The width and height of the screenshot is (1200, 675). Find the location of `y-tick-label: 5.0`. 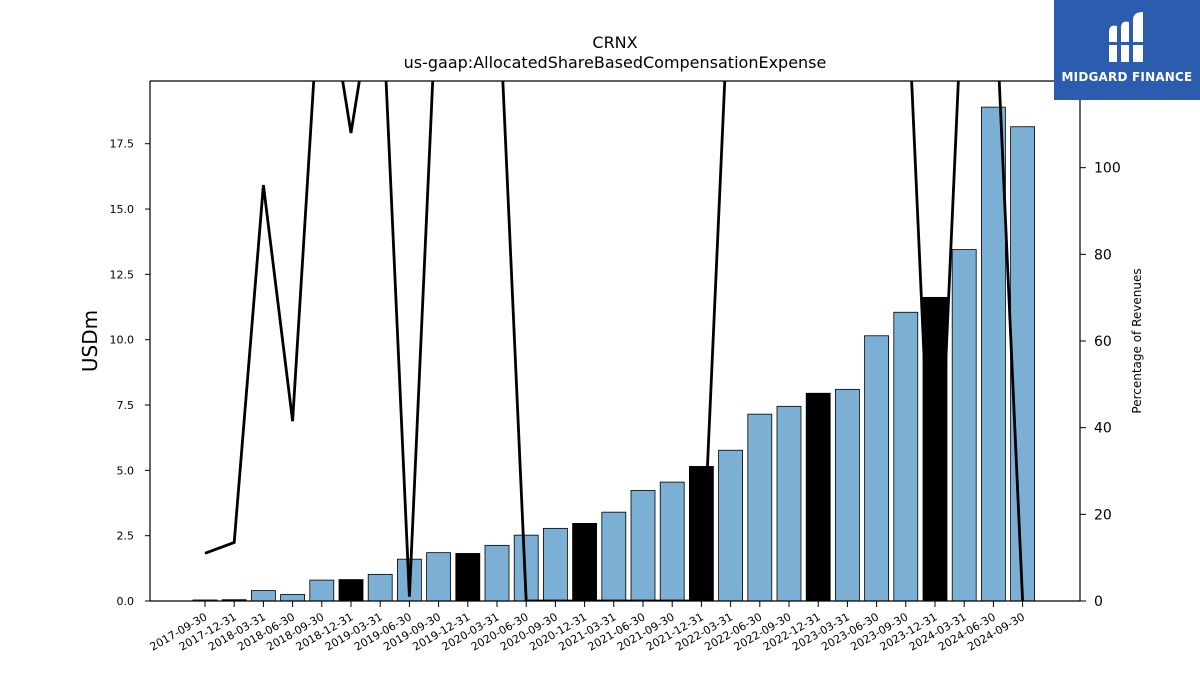

y-tick-label: 5.0 is located at coordinates (126, 470).